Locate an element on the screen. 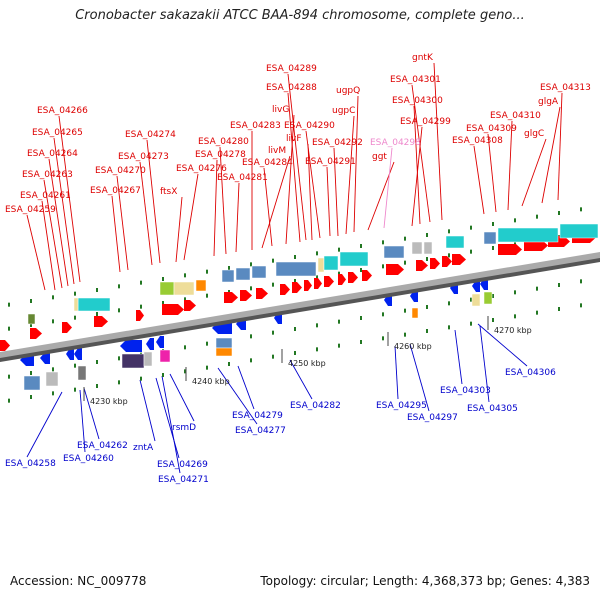 This screenshot has width=600, height=600. feature-label-forward: ESA_04310 is located at coordinates (515, 116).